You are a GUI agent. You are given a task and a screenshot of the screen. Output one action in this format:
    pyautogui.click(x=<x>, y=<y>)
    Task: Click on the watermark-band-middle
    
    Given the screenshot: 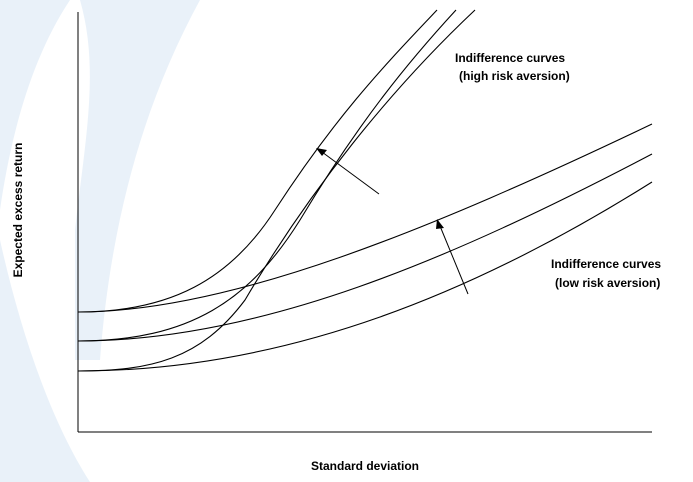 What is the action you would take?
    pyautogui.click(x=137, y=180)
    